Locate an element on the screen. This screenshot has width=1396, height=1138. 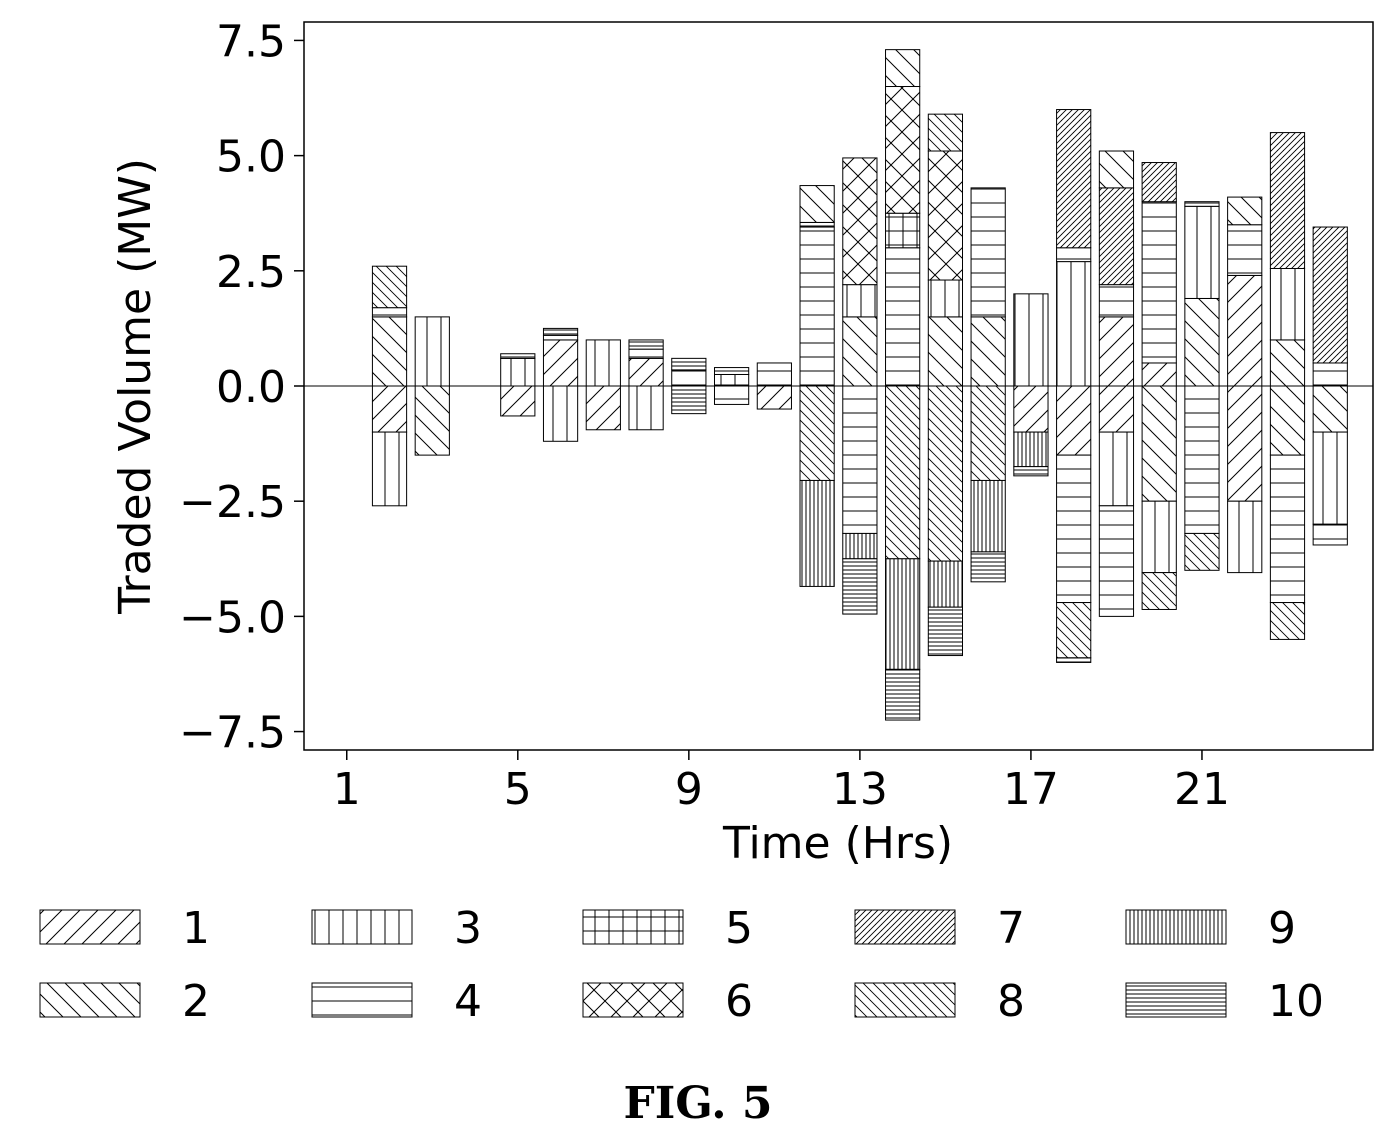
bar-segment-h20-s1-pos is located at coordinates (1159, 374).